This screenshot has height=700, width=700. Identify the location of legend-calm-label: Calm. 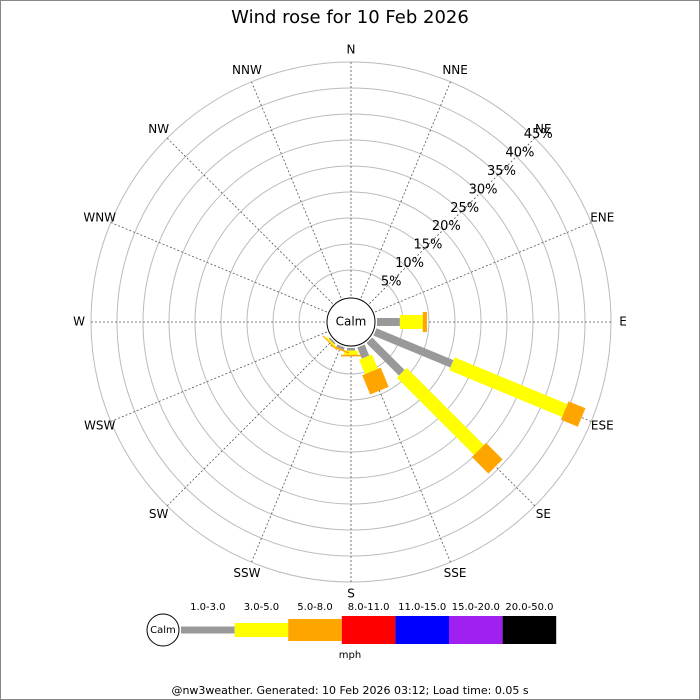
(163, 630).